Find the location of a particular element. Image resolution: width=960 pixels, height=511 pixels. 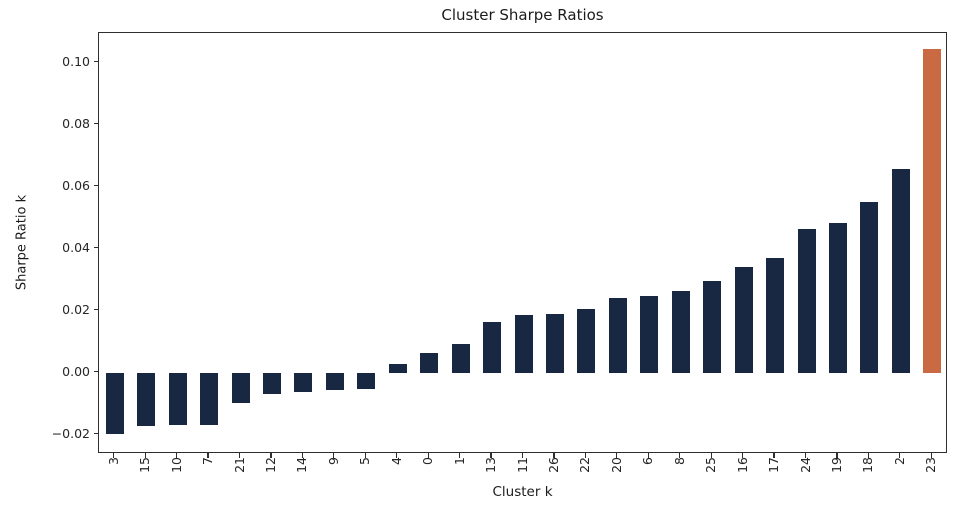

x-tick-label-23: 23 is located at coordinates (931, 465).